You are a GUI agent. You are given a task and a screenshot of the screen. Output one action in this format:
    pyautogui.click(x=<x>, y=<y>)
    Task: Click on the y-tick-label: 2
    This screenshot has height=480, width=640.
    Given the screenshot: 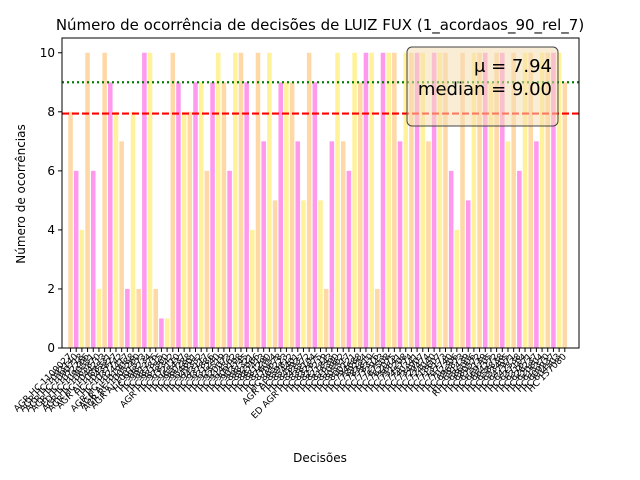 What is the action you would take?
    pyautogui.click(x=51, y=289)
    